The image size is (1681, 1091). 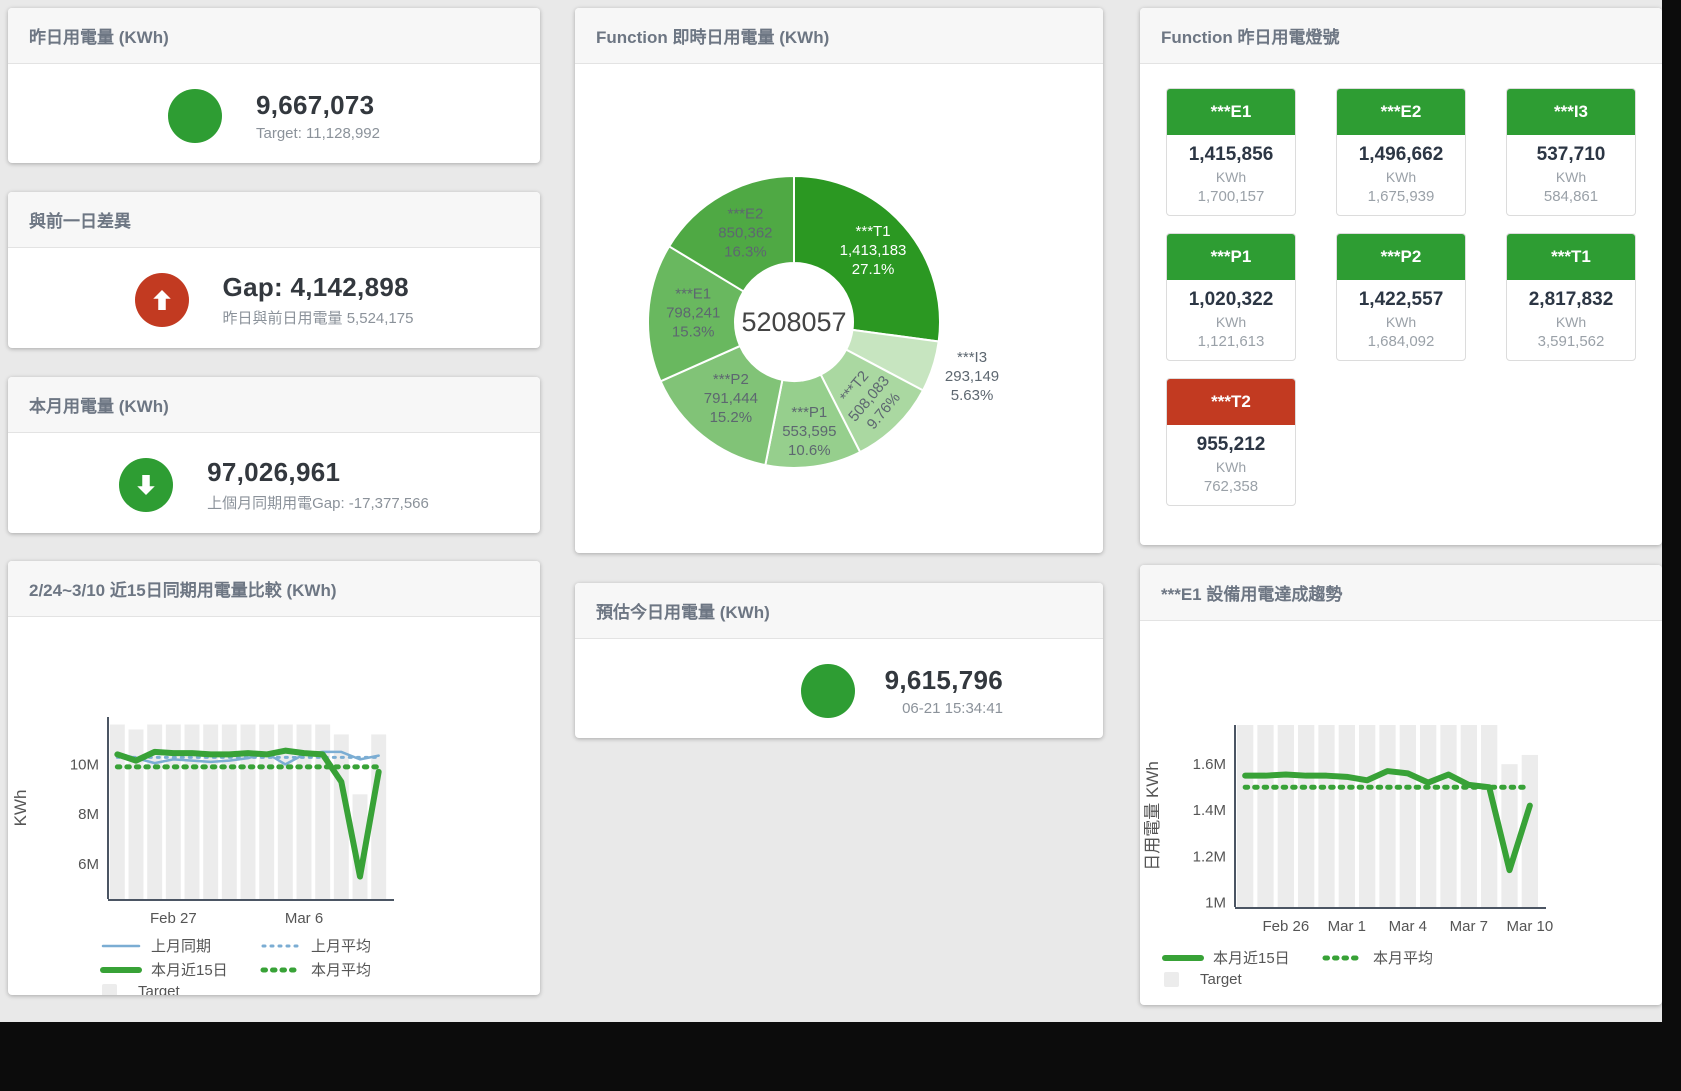 I want to click on arrow-up-icon, so click(x=161, y=300).